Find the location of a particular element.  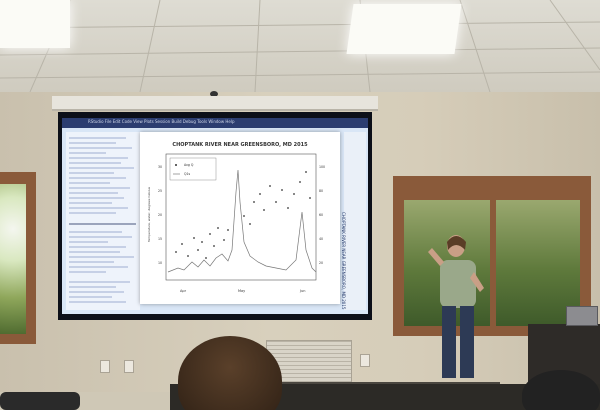

audience-head-center is located at coordinates (230, 373).